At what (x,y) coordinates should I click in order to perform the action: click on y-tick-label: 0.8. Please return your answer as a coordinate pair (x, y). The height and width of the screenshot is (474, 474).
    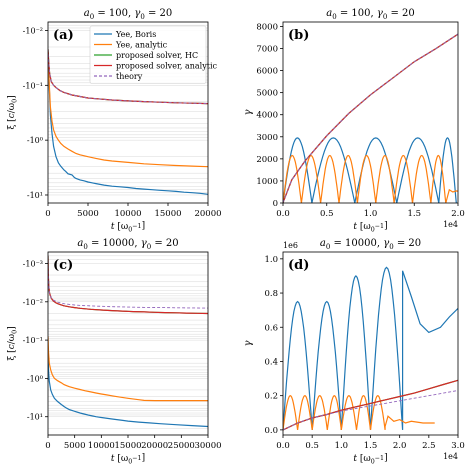
    Looking at the image, I should click on (271, 294).